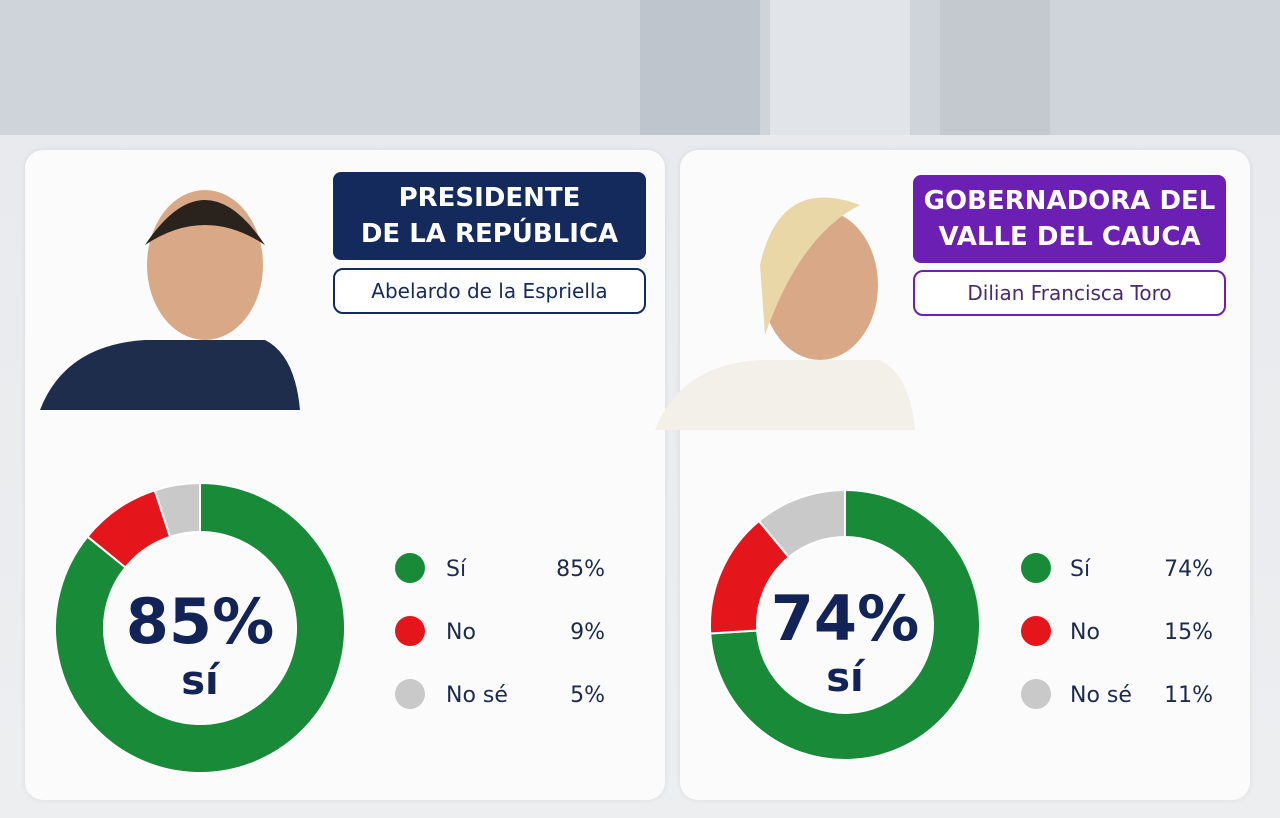 This screenshot has width=1280, height=818. What do you see at coordinates (1069, 219) in the screenshot?
I see `title-badge: GOBERNADORA DEL VALLE DEL CAUCA` at bounding box center [1069, 219].